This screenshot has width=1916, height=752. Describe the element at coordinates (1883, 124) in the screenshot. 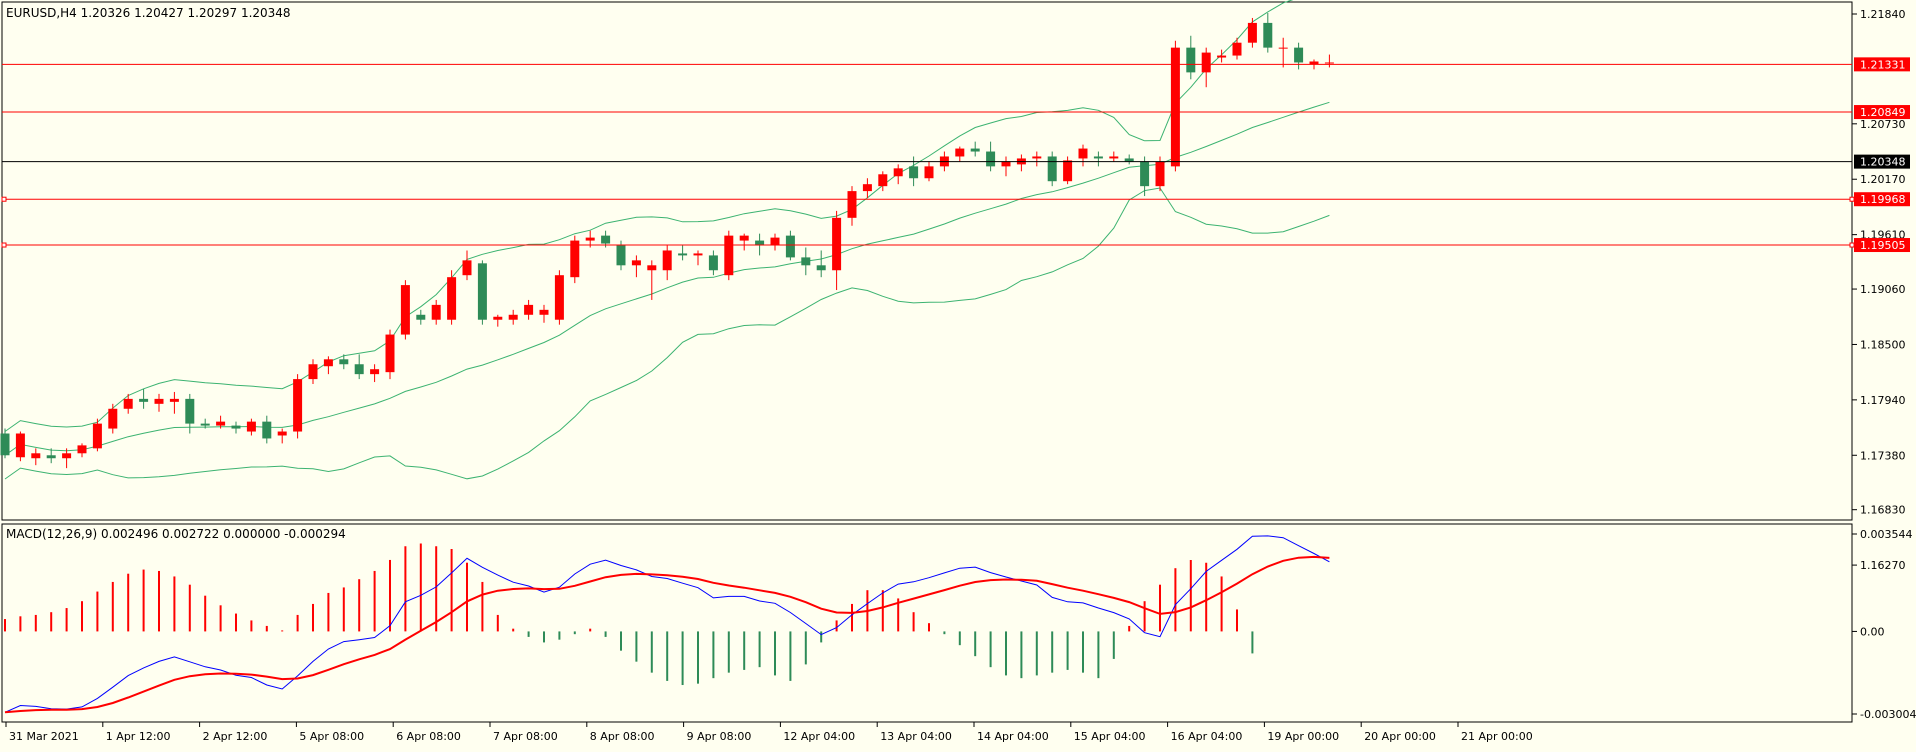

I see `price-tick-label: 1.20730` at that location.